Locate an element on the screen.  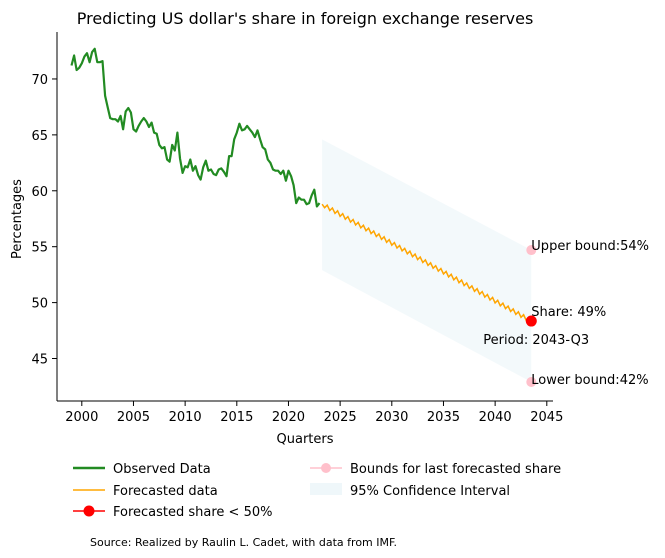
y-tick-label: 65 is located at coordinates (39, 136).